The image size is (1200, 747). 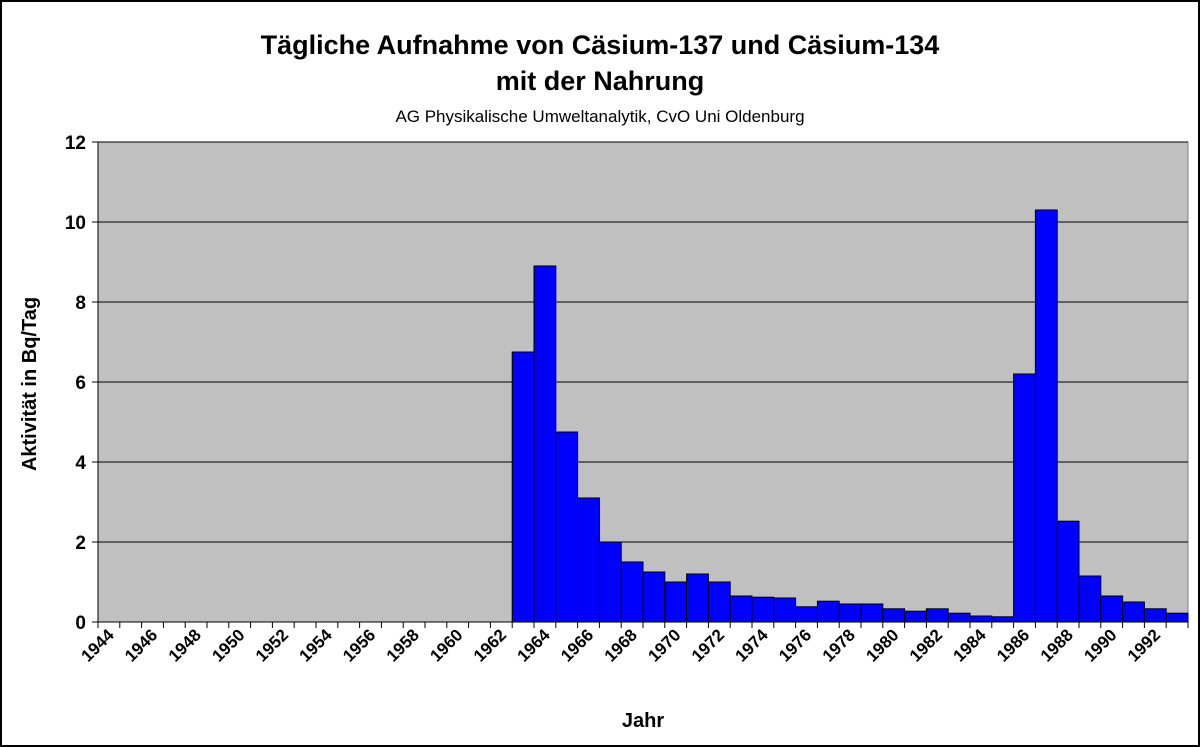 What do you see at coordinates (80, 543) in the screenshot?
I see `y-tick-label: 2` at bounding box center [80, 543].